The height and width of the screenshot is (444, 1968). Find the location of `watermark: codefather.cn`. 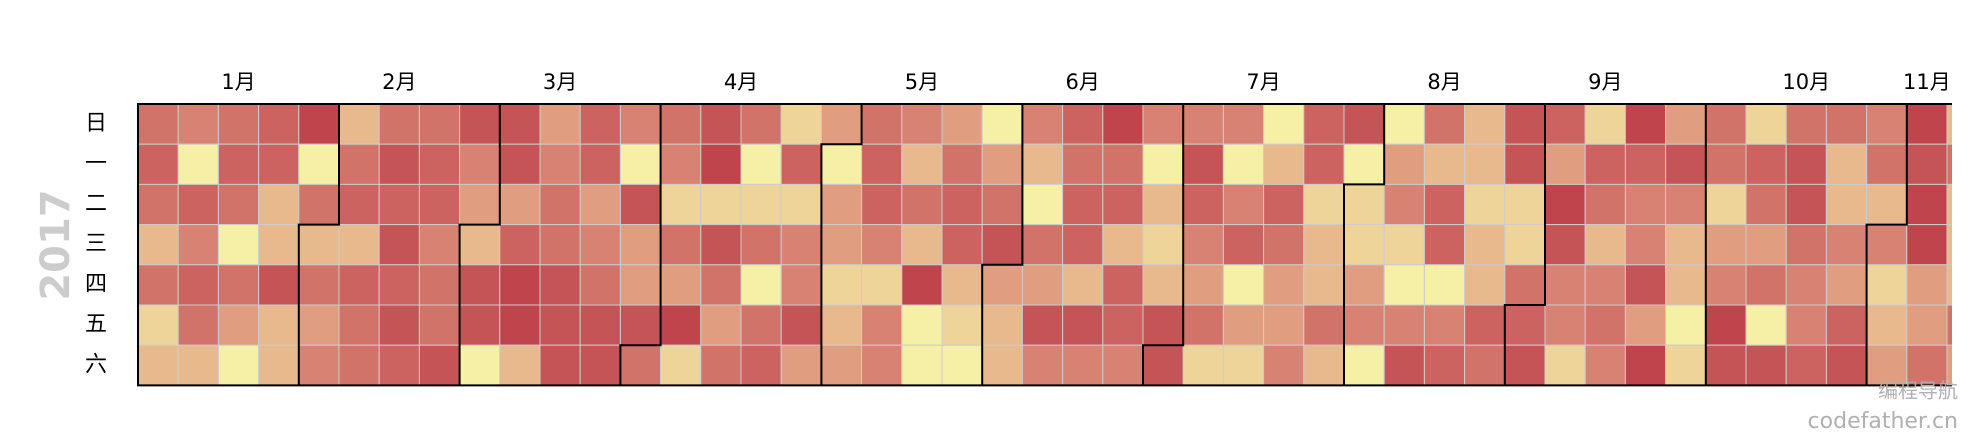

watermark: codefather.cn is located at coordinates (1883, 421).